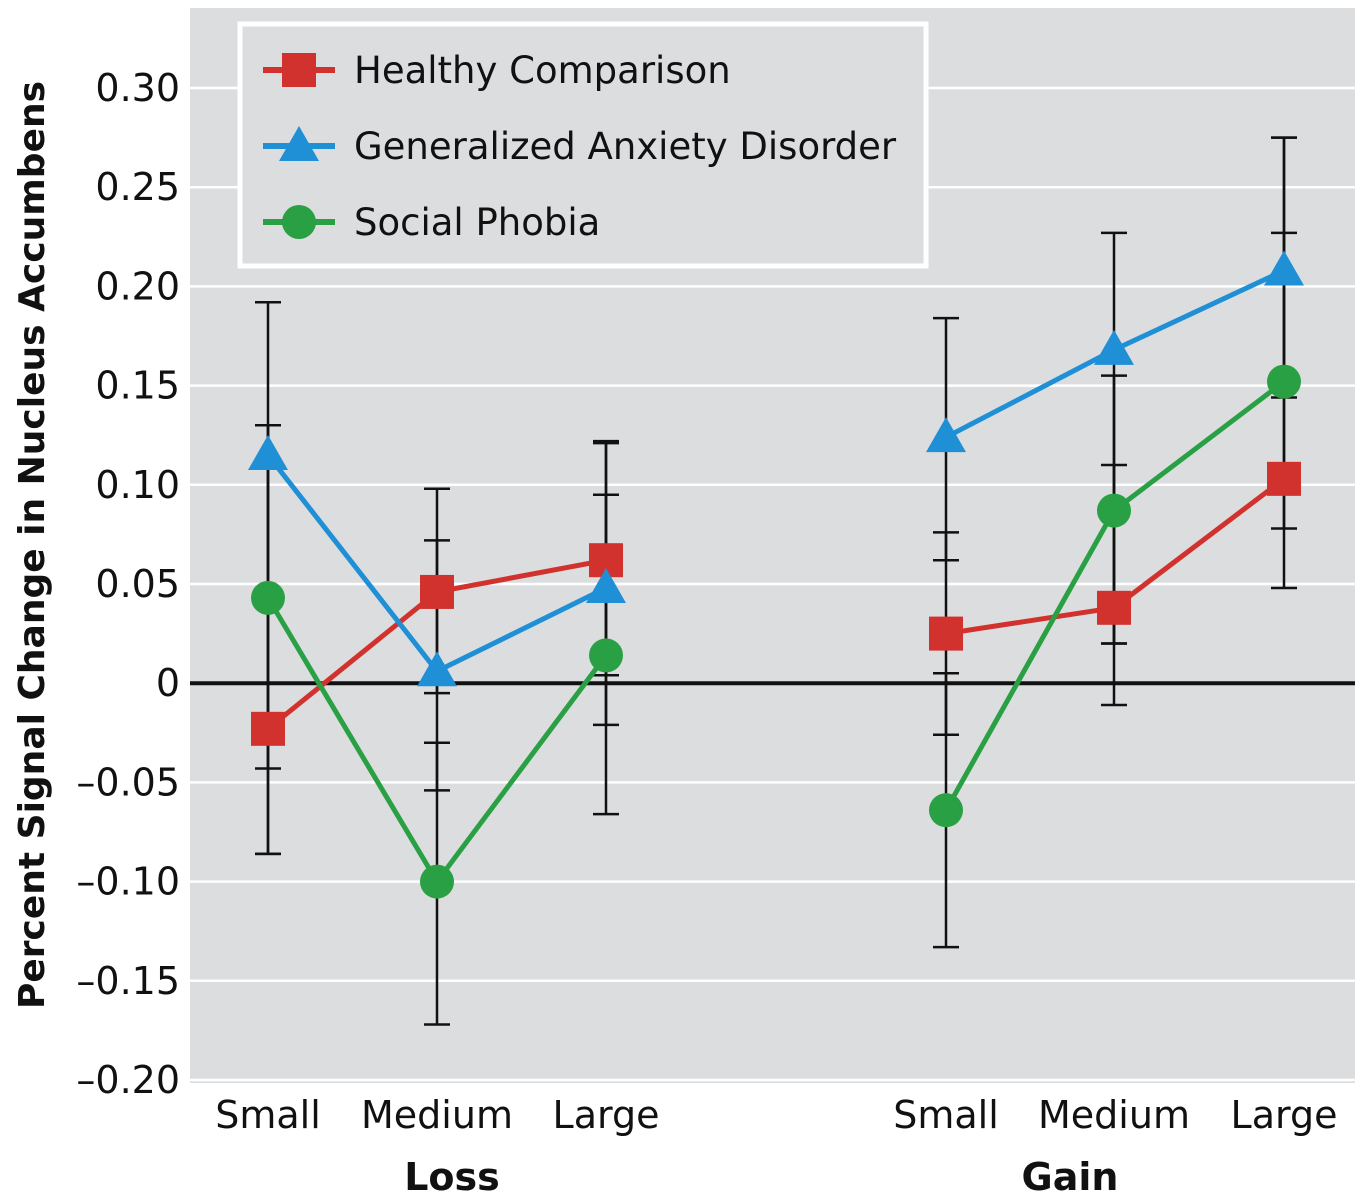 The height and width of the screenshot is (1199, 1360). What do you see at coordinates (268, 1115) in the screenshot?
I see `x-tick-label-0-0: Small` at bounding box center [268, 1115].